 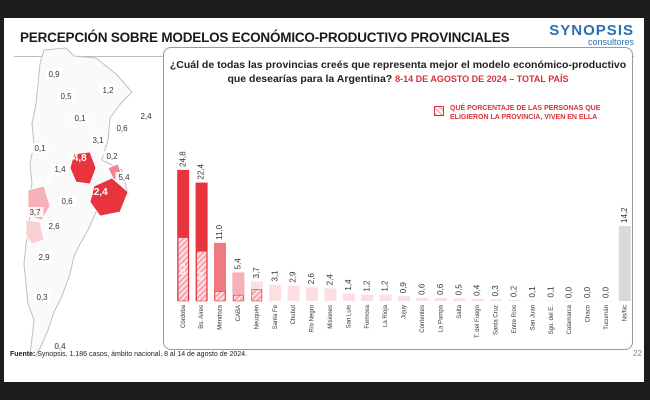 What do you see at coordinates (312, 294) in the screenshot?
I see `bar-r-o-negro` at bounding box center [312, 294].